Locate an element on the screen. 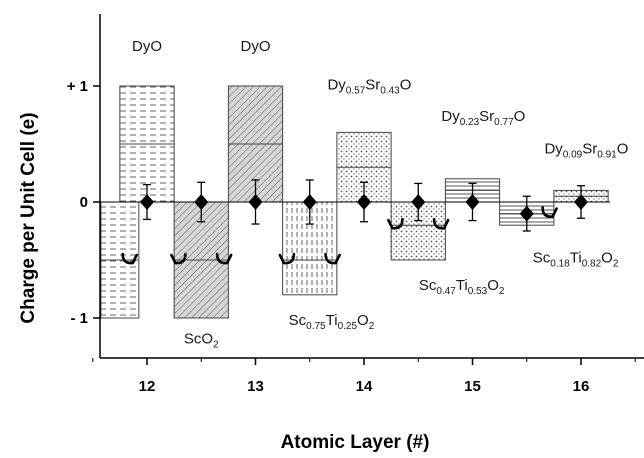 The width and height of the screenshot is (644, 458). points-layer is located at coordinates (364, 205).